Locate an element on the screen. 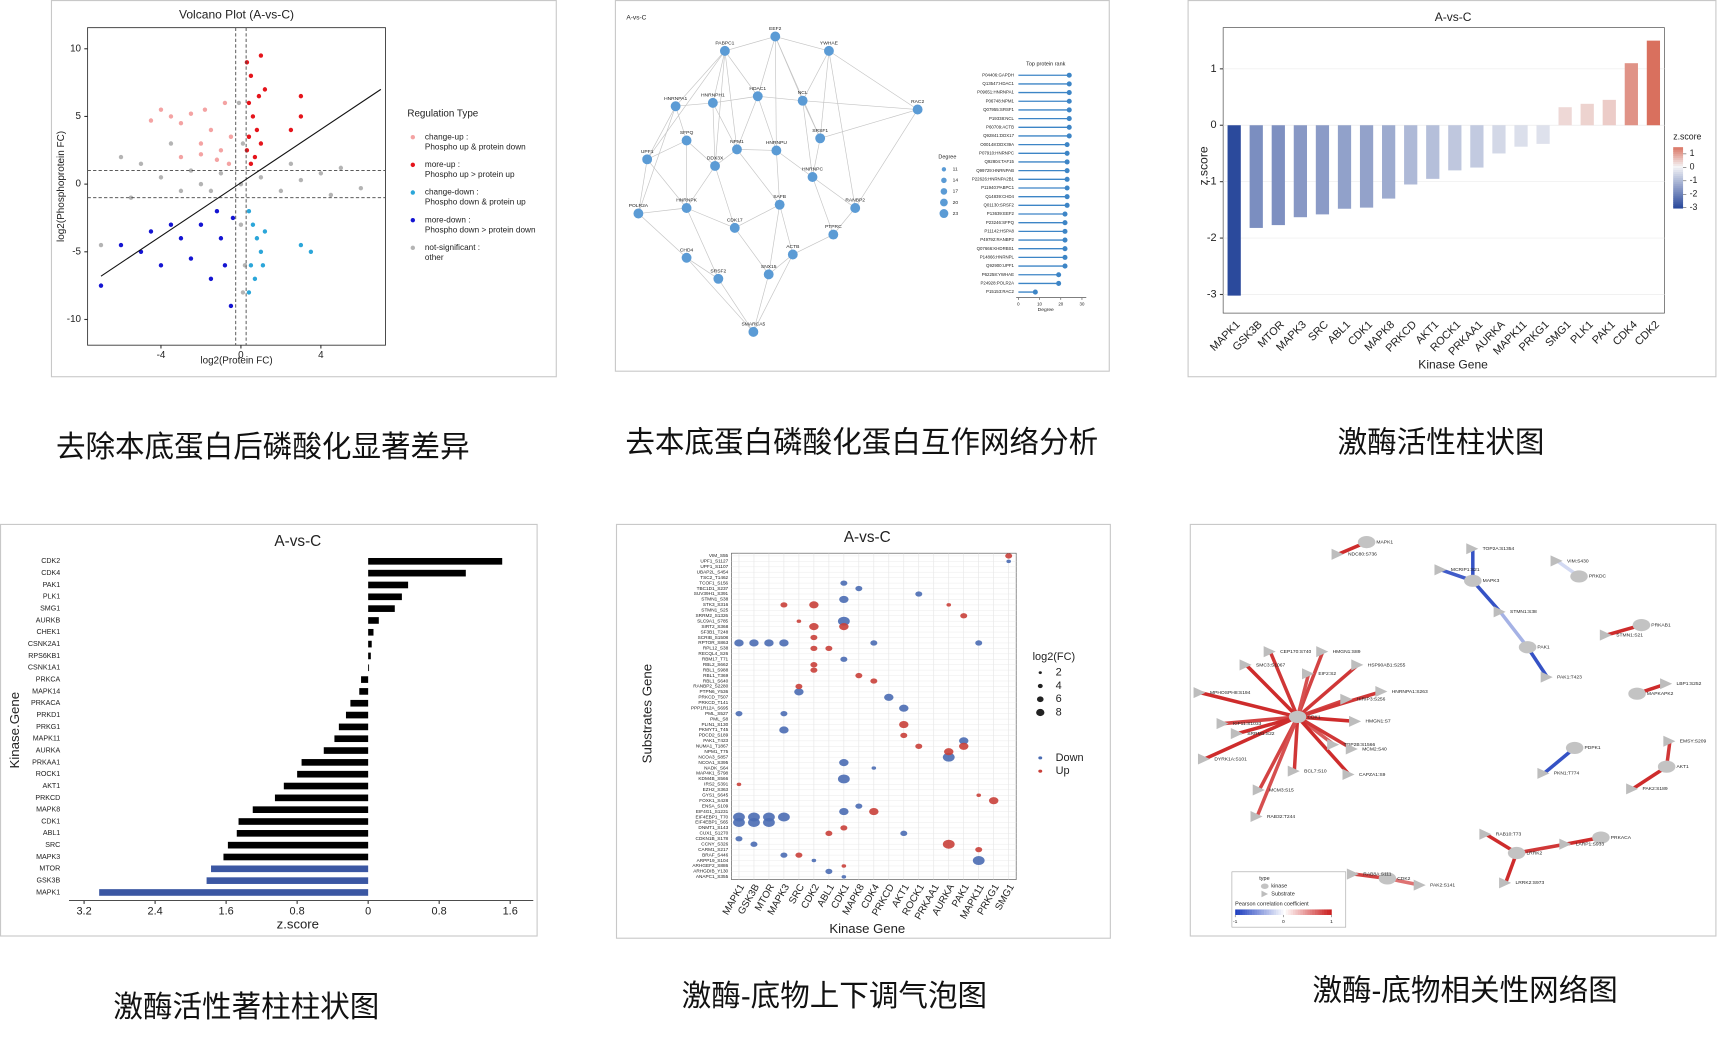 The width and height of the screenshot is (1717, 1040). node-label: MCRIP1:S21 is located at coordinates (1465, 570).